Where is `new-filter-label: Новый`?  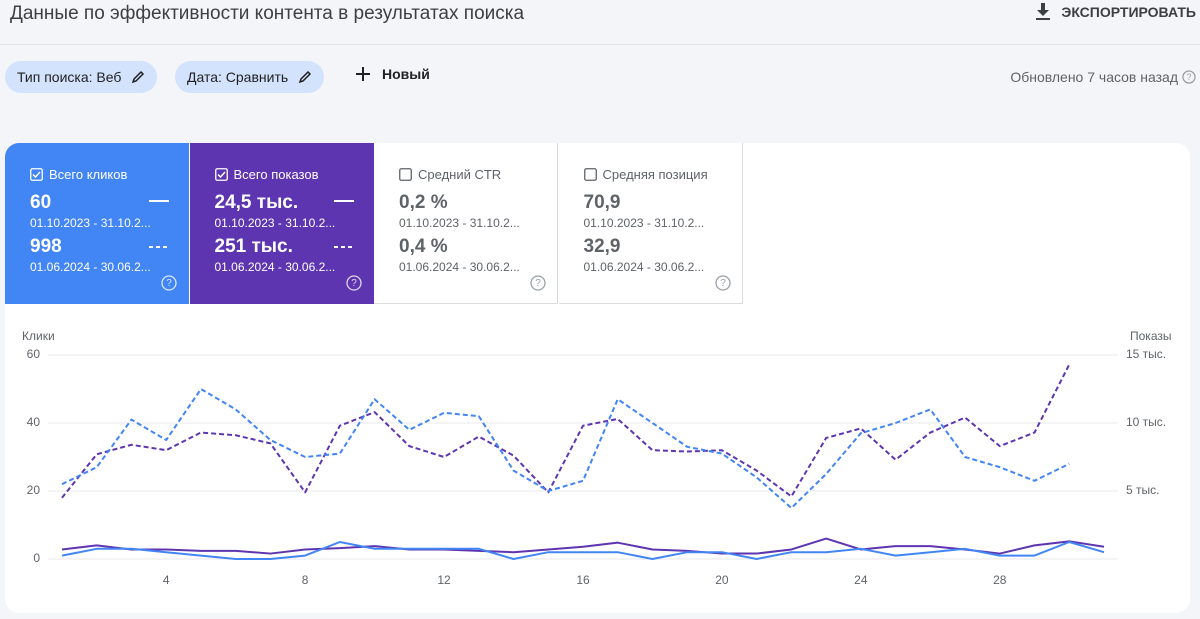
new-filter-label: Новый is located at coordinates (406, 74).